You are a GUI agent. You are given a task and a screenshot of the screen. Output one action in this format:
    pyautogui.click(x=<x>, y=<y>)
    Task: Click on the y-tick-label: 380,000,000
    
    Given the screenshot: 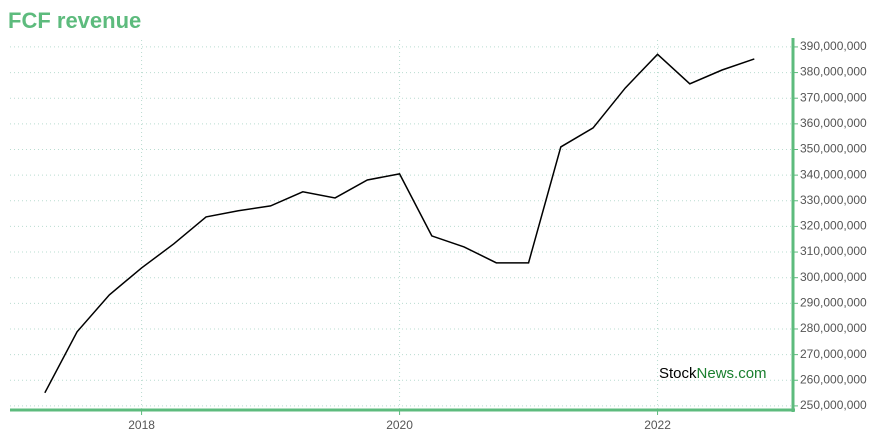 What is the action you would take?
    pyautogui.click(x=833, y=72)
    